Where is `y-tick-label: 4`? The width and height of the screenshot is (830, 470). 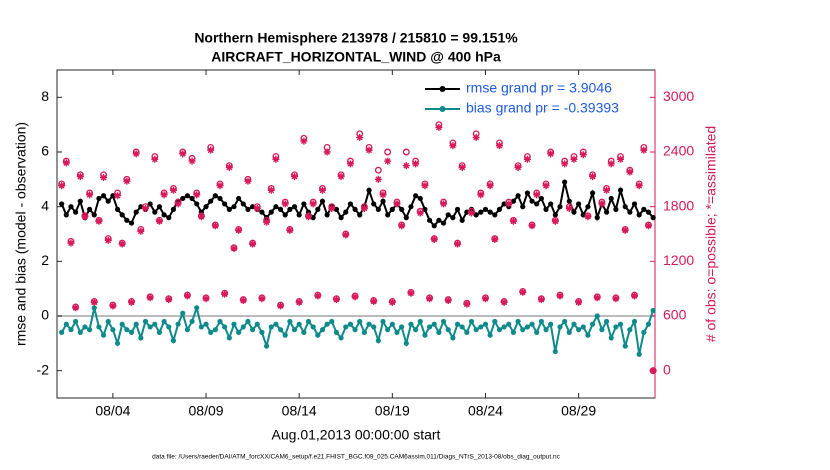
y-tick-label: 4 is located at coordinates (45, 205).